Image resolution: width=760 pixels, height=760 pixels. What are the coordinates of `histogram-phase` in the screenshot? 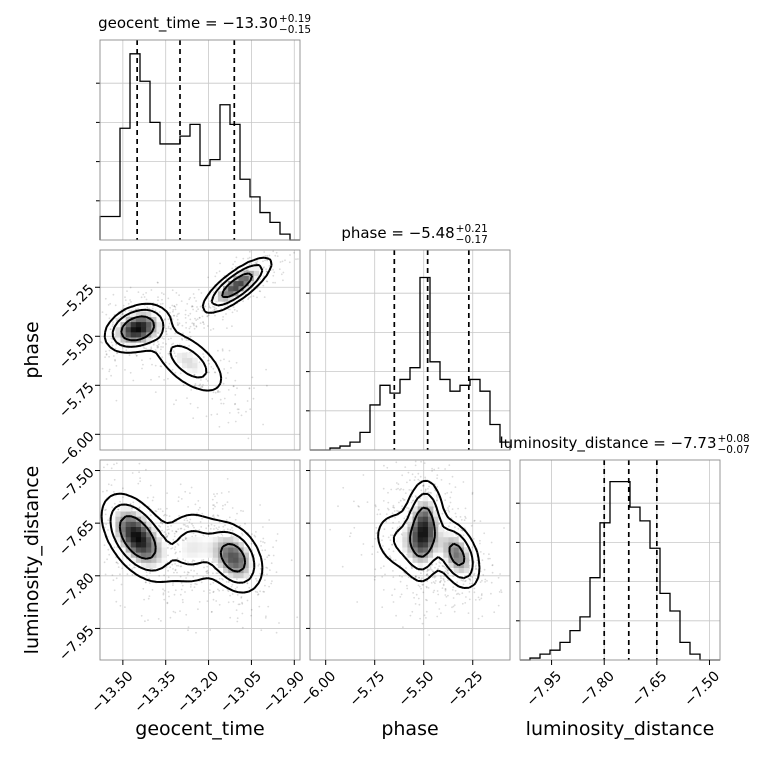 It's located at (410, 363).